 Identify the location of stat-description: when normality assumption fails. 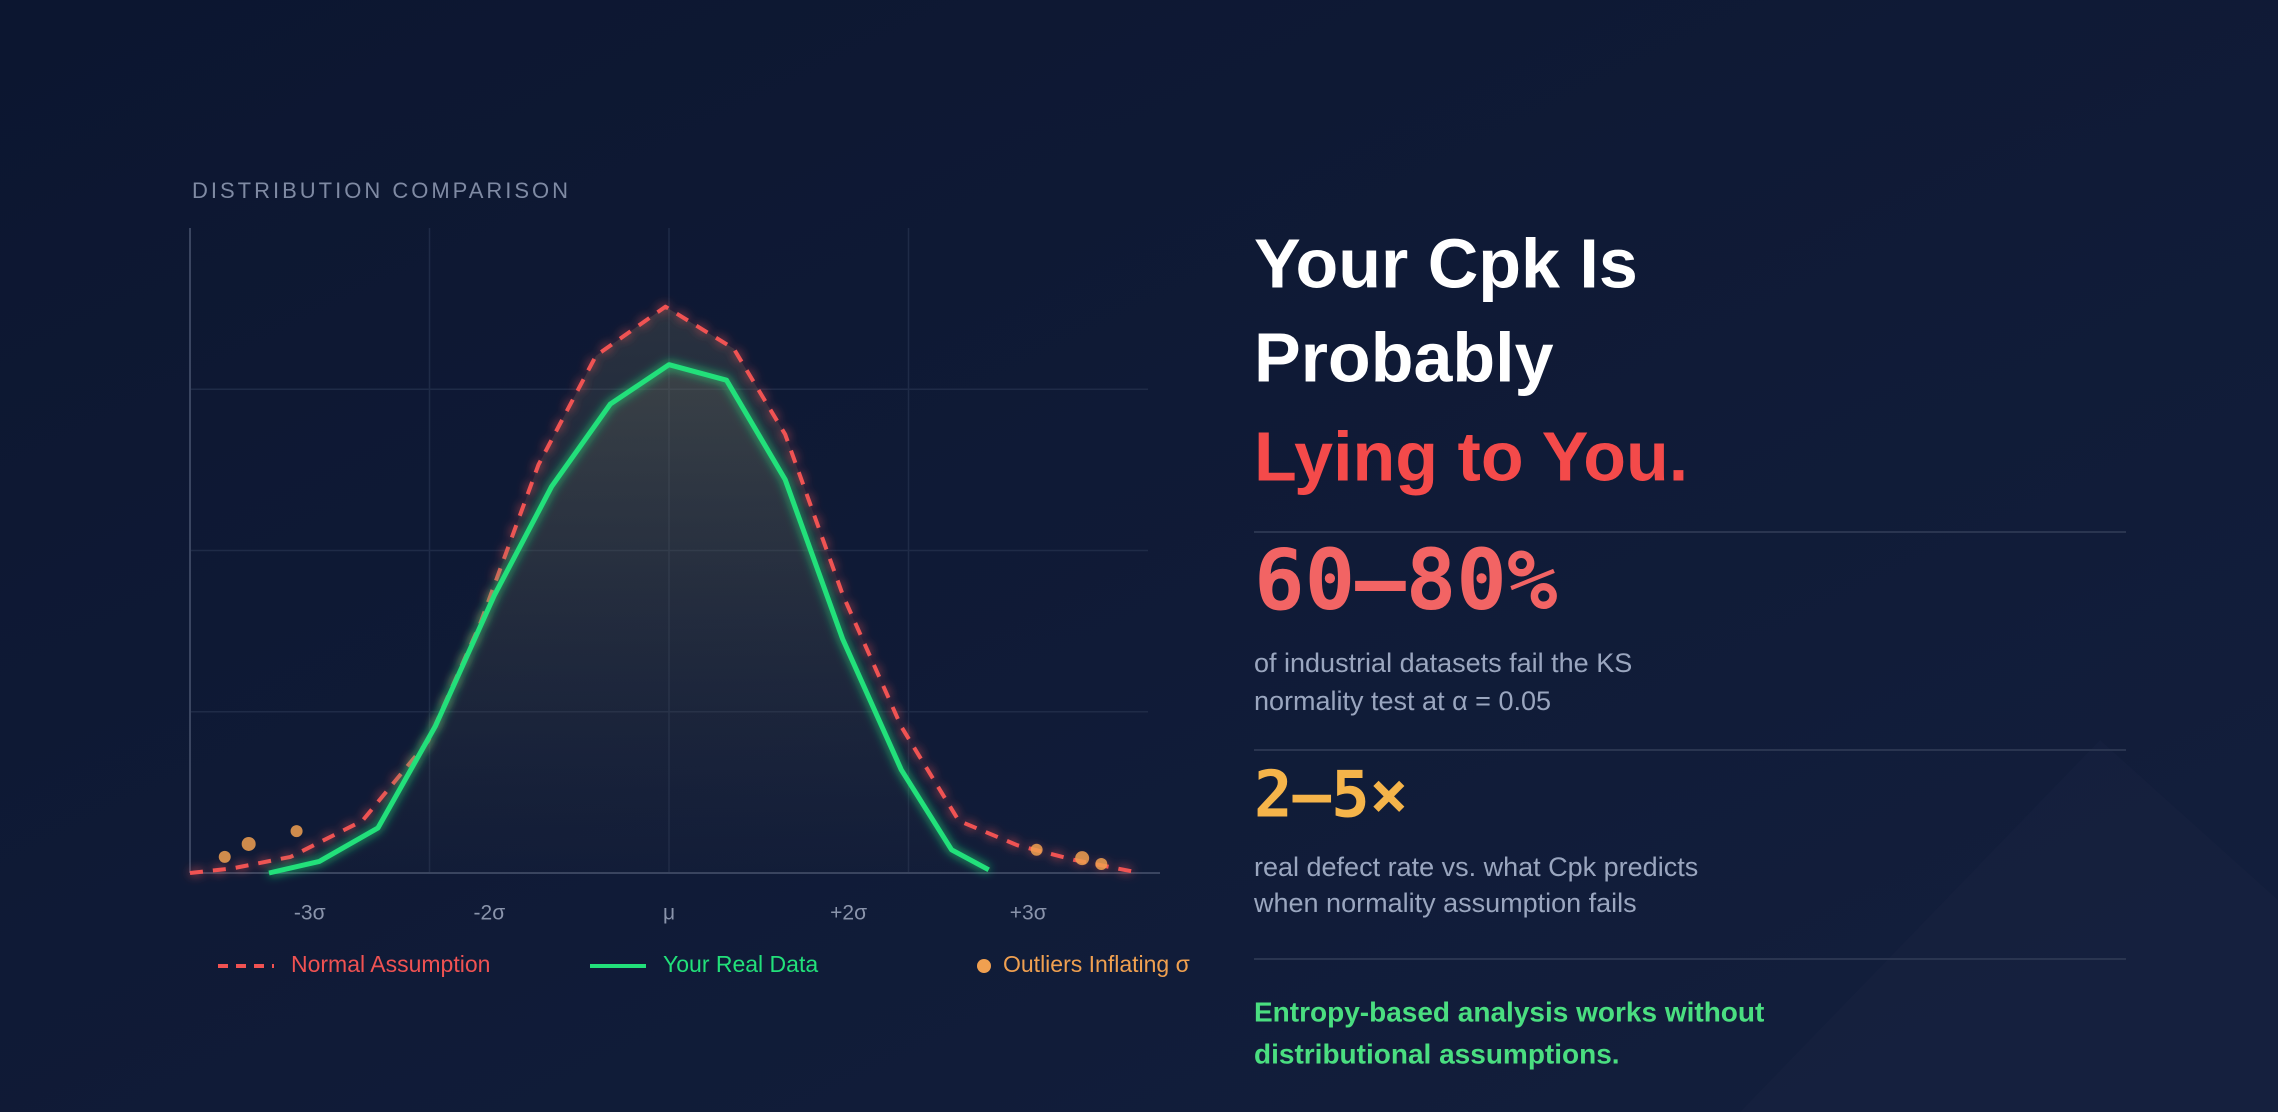
(1445, 903).